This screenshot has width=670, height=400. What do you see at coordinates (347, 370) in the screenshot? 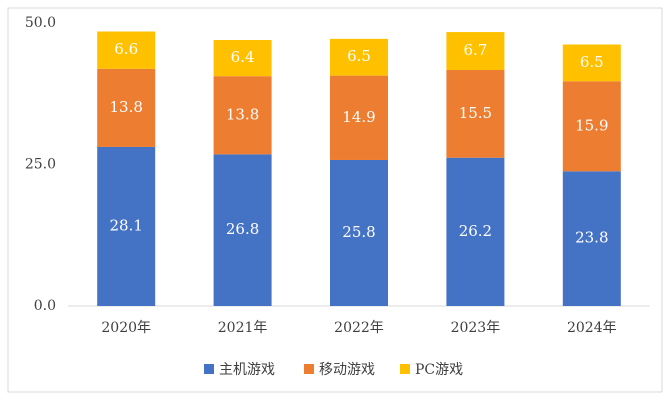
I see `legend-label: 移动游戏` at bounding box center [347, 370].